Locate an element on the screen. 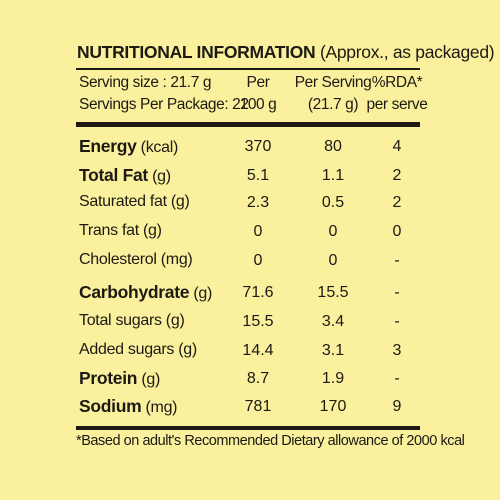 This screenshot has height=500, width=500. nutrient-name: Saturated fat (g) is located at coordinates (134, 202).